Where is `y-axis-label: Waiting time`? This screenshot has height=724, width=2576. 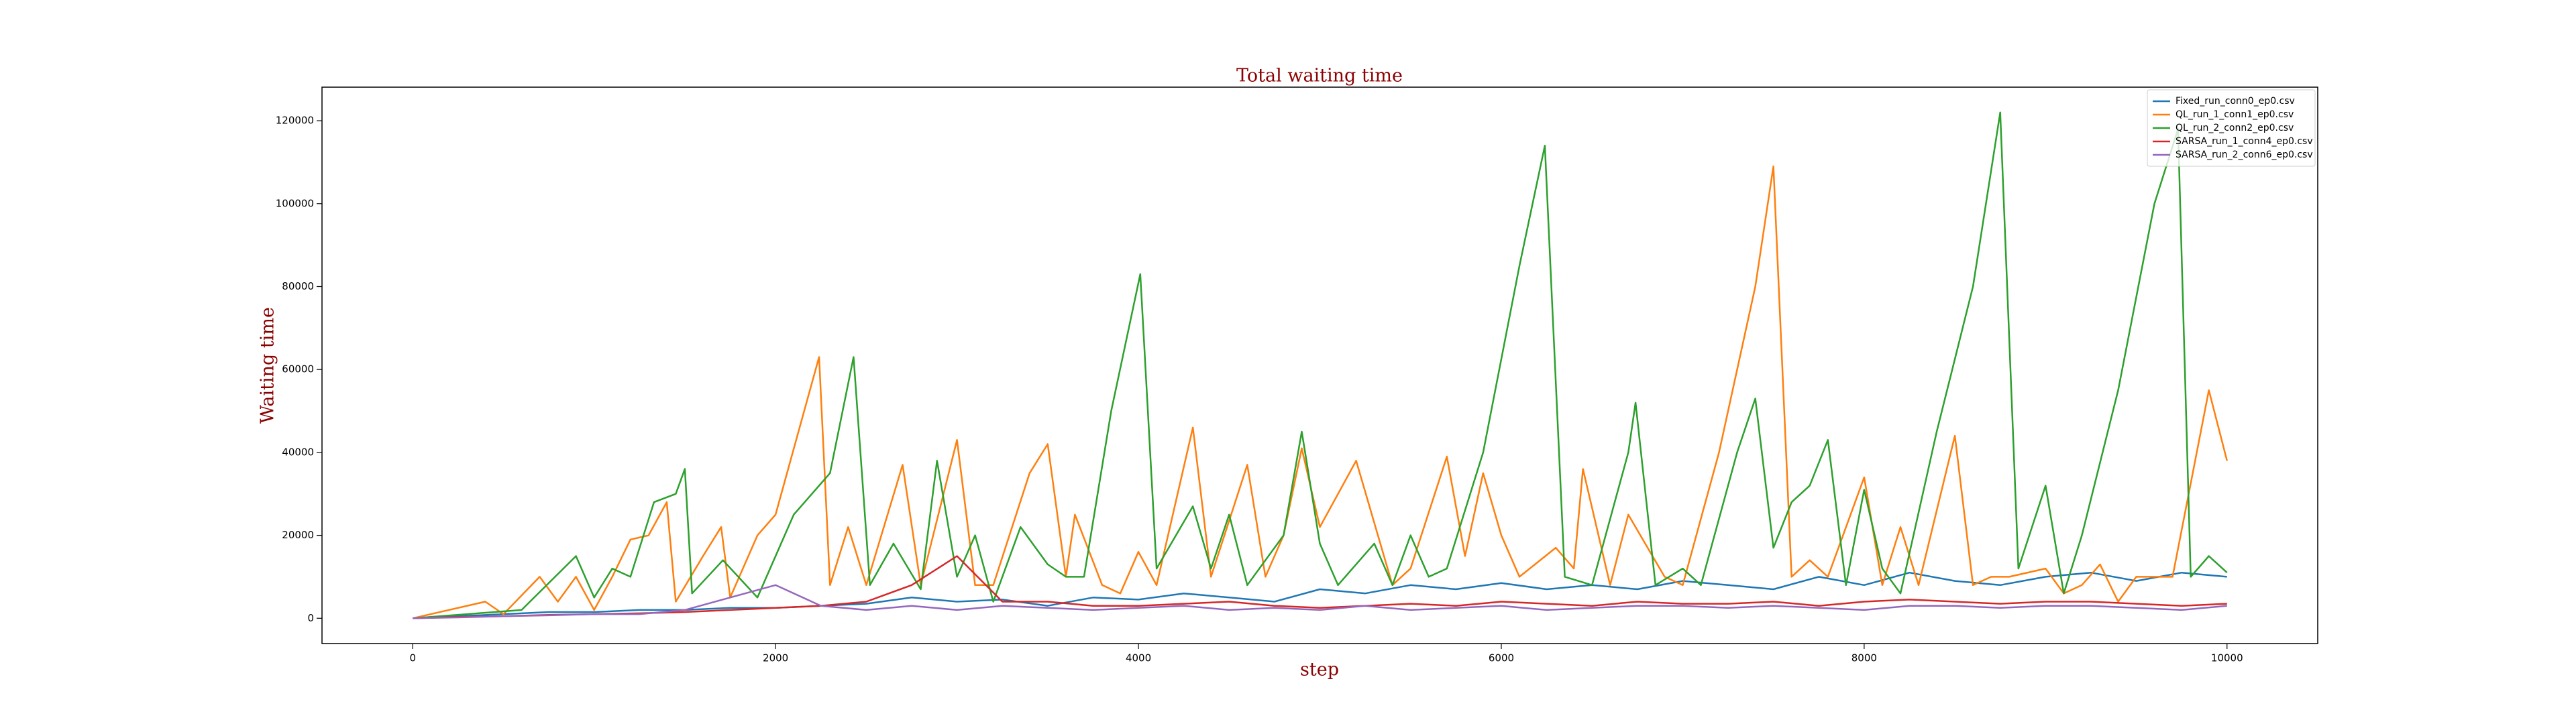
y-axis-label: Waiting time is located at coordinates (268, 365).